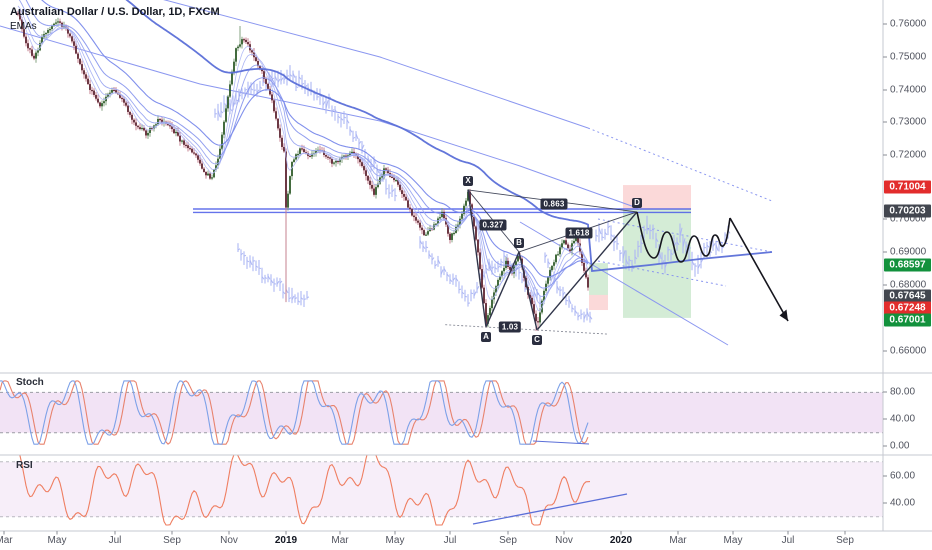 Image resolution: width=932 pixels, height=550 pixels. Describe the element at coordinates (908, 24) in the screenshot. I see `price-axis-label: 0.76000` at that location.